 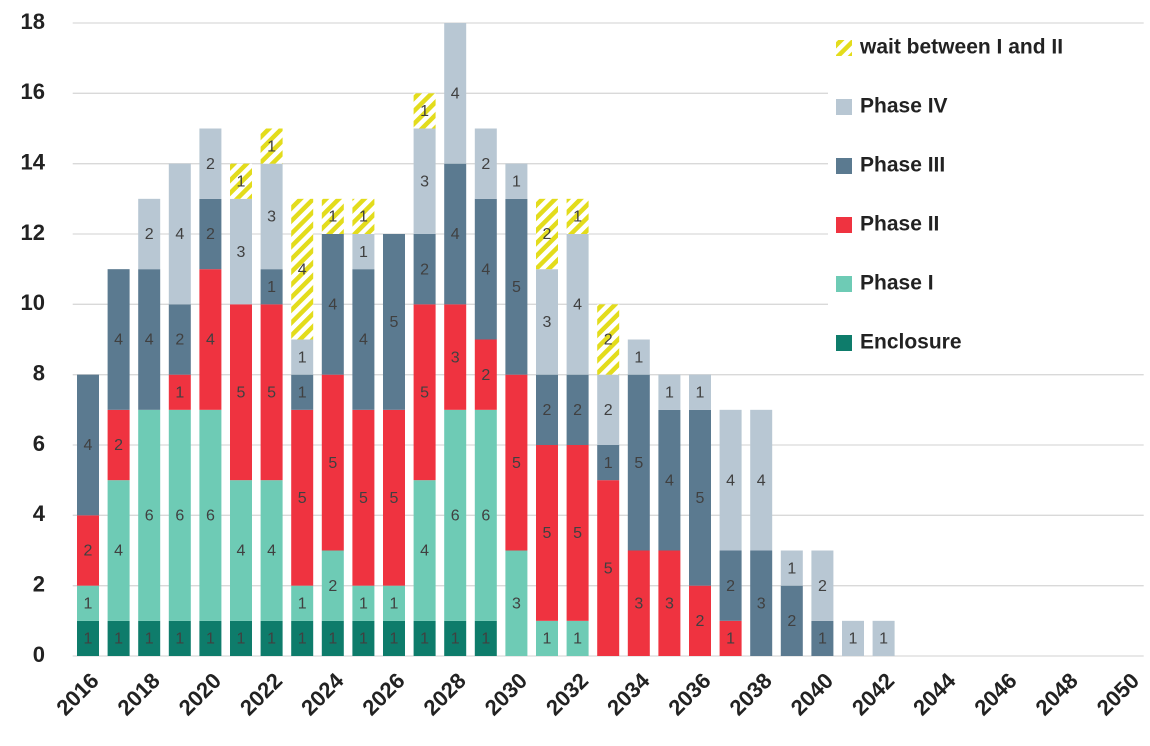 I want to click on x-tick-label: 2026, so click(x=383, y=694).